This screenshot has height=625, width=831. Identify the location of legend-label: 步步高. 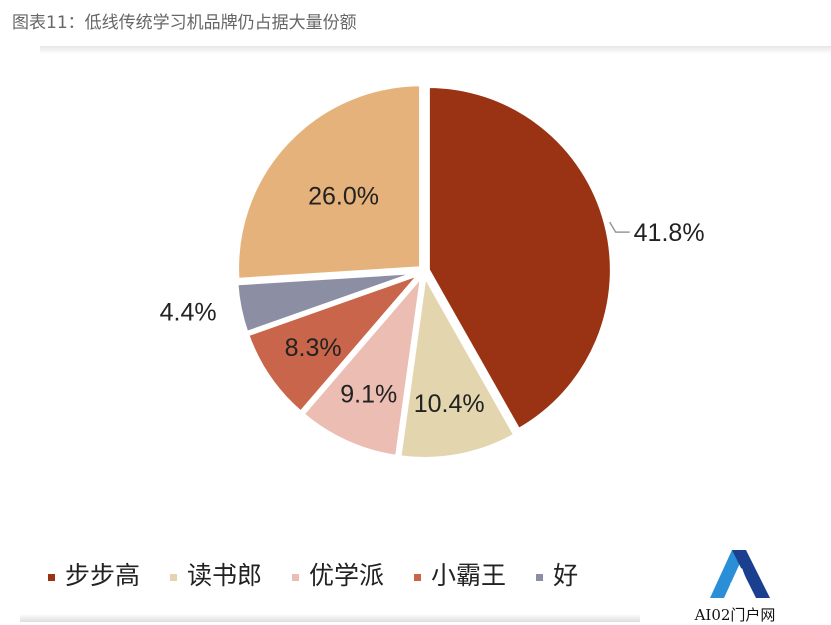
(103, 575).